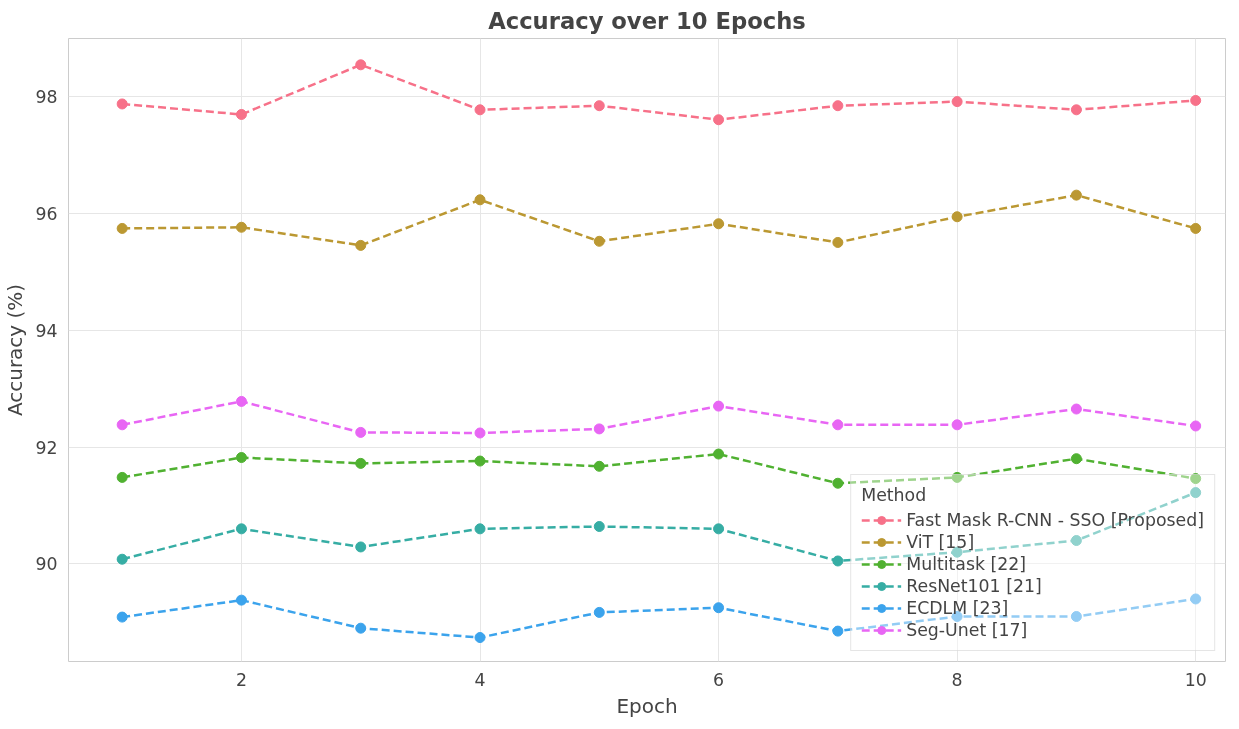 The image size is (1239, 729). What do you see at coordinates (46, 96) in the screenshot?
I see `y-tick-label: 98` at bounding box center [46, 96].